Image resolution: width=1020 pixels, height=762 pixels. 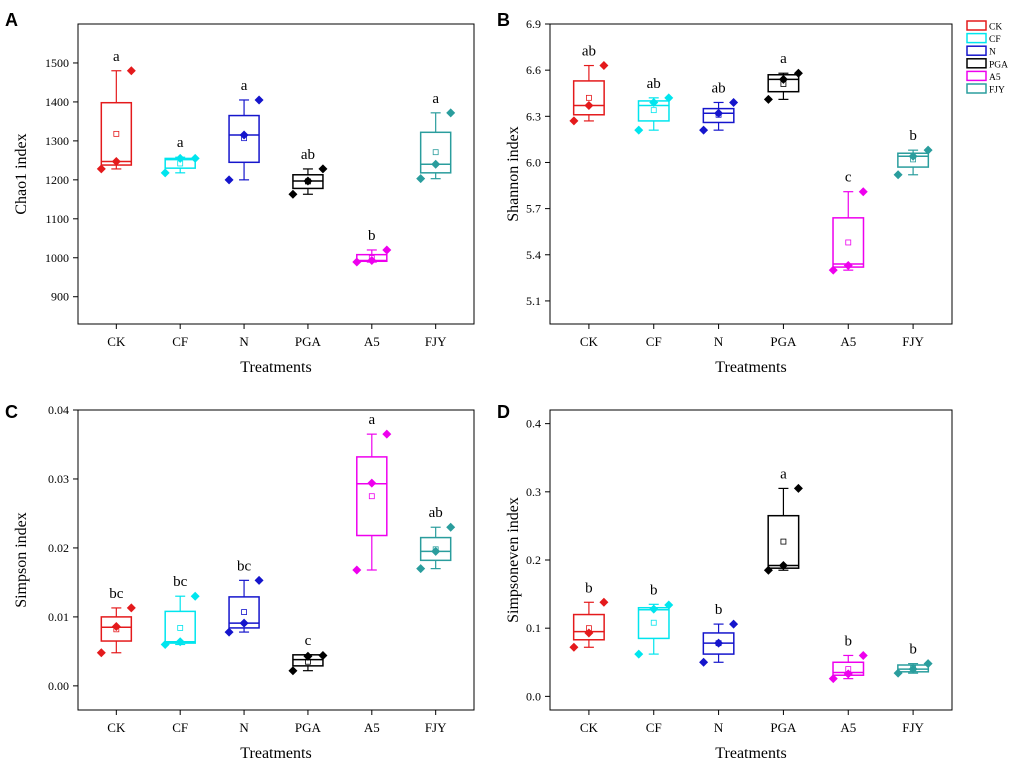 I want to click on y-axis-title: Simpson index, so click(x=21, y=560).